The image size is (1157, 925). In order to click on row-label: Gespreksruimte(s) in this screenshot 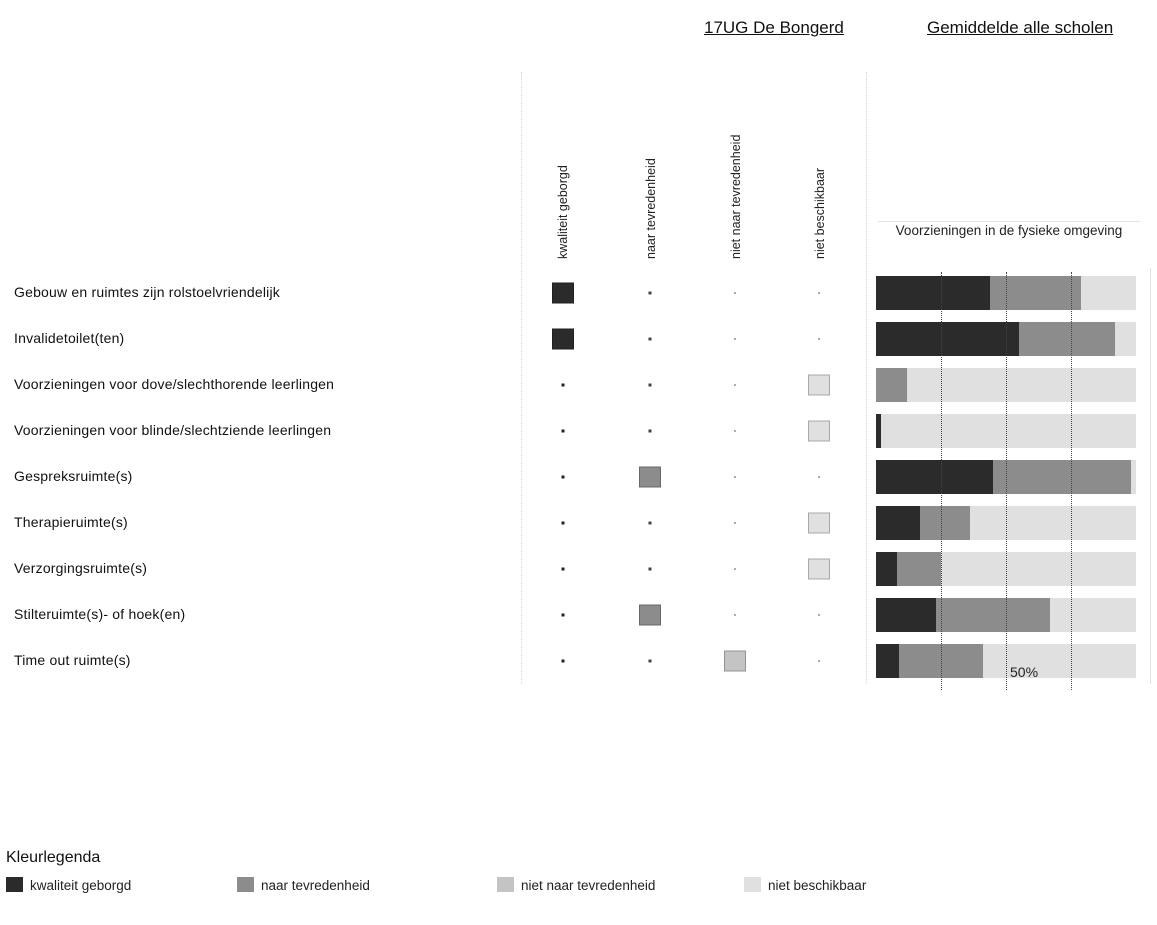, I will do `click(73, 476)`.